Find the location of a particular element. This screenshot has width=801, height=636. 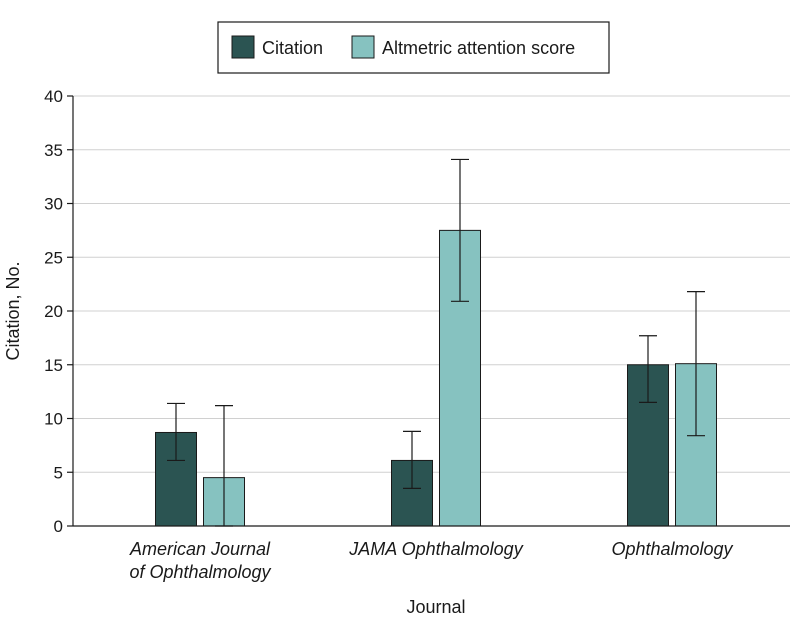

legend-swatch-altmetric is located at coordinates (363, 47).